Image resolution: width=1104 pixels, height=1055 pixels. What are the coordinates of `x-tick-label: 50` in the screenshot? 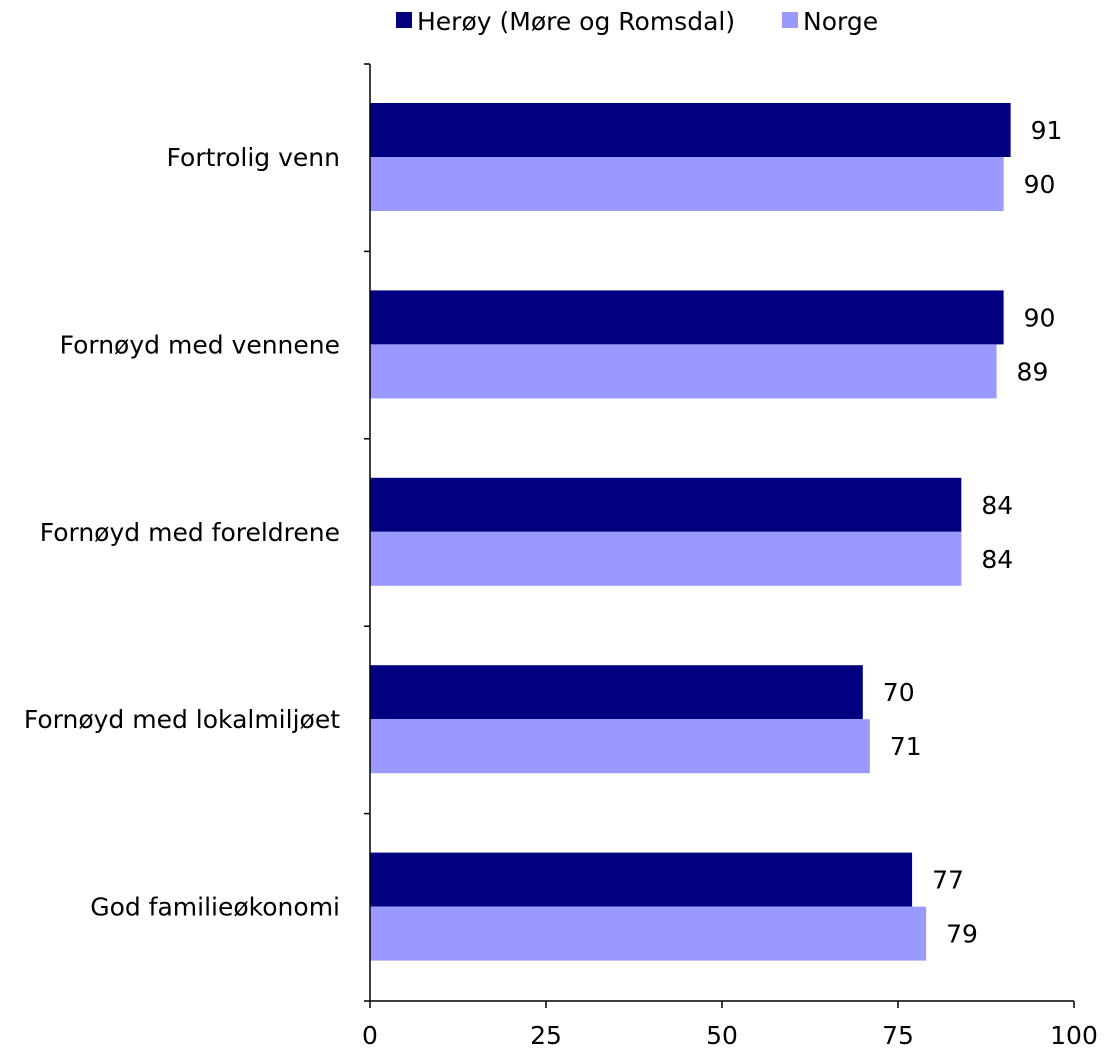 It's located at (722, 1035).